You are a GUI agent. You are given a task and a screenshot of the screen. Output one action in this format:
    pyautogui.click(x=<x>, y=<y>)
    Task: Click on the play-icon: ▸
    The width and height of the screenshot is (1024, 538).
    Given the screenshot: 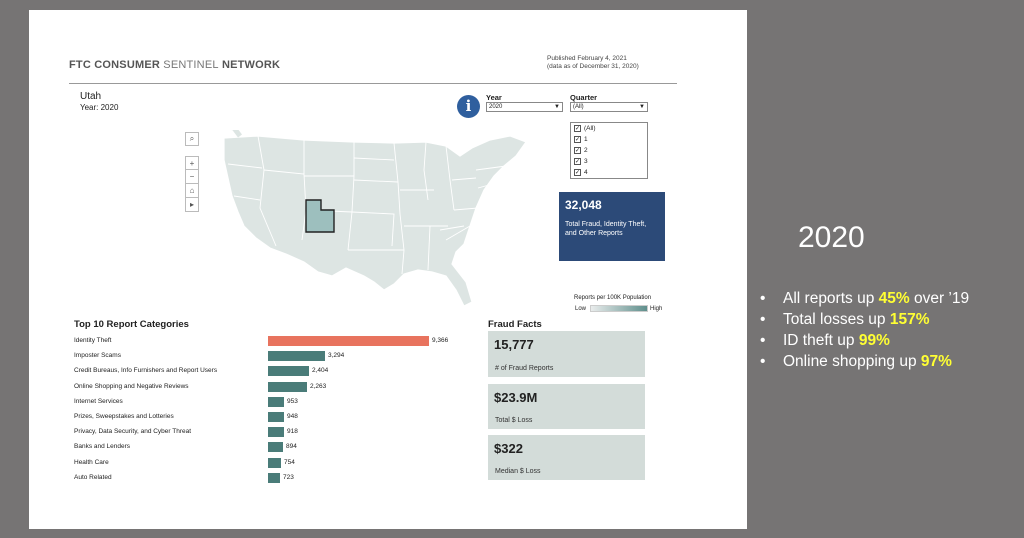 What is the action you would take?
    pyautogui.click(x=191, y=204)
    